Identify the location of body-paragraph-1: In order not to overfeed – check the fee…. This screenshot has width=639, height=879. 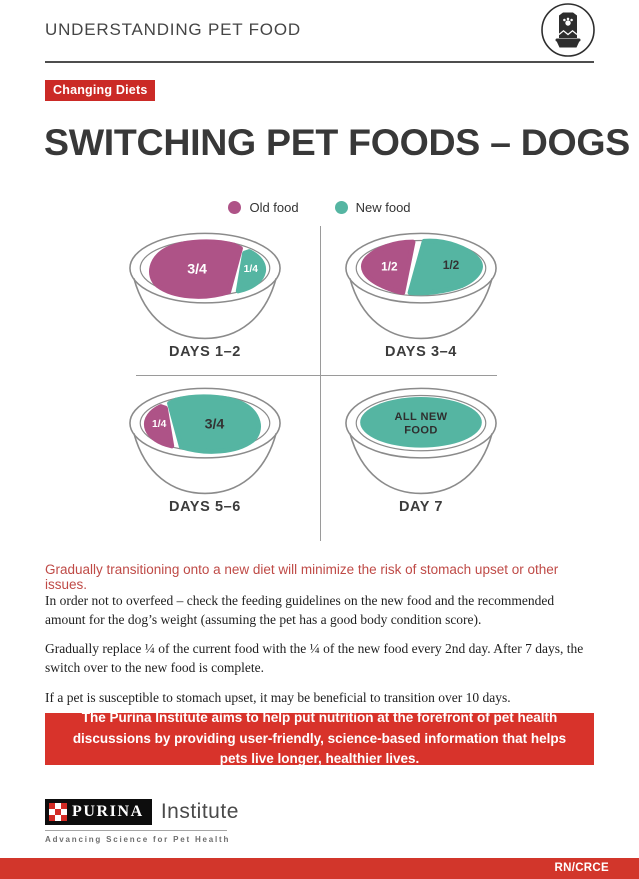
(300, 610).